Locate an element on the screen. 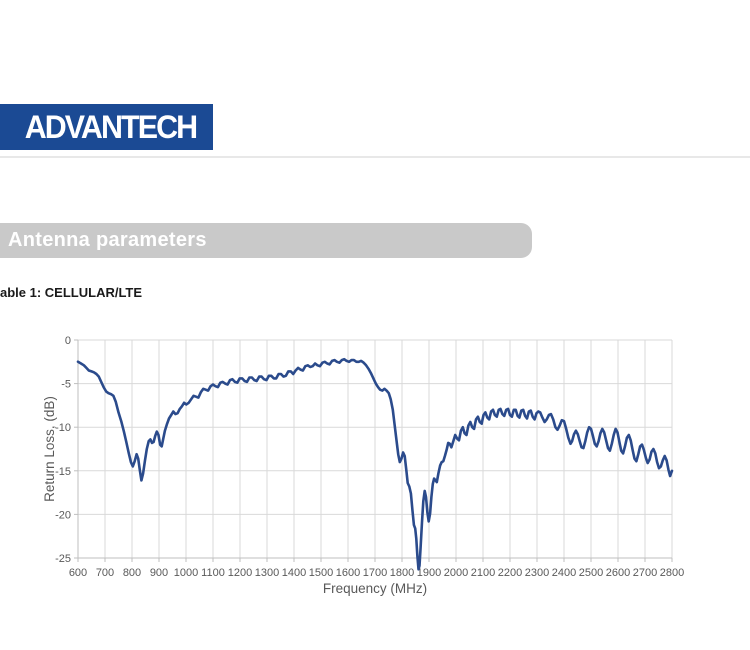 The image size is (750, 650). svg-text: 1000 is located at coordinates (186, 573).